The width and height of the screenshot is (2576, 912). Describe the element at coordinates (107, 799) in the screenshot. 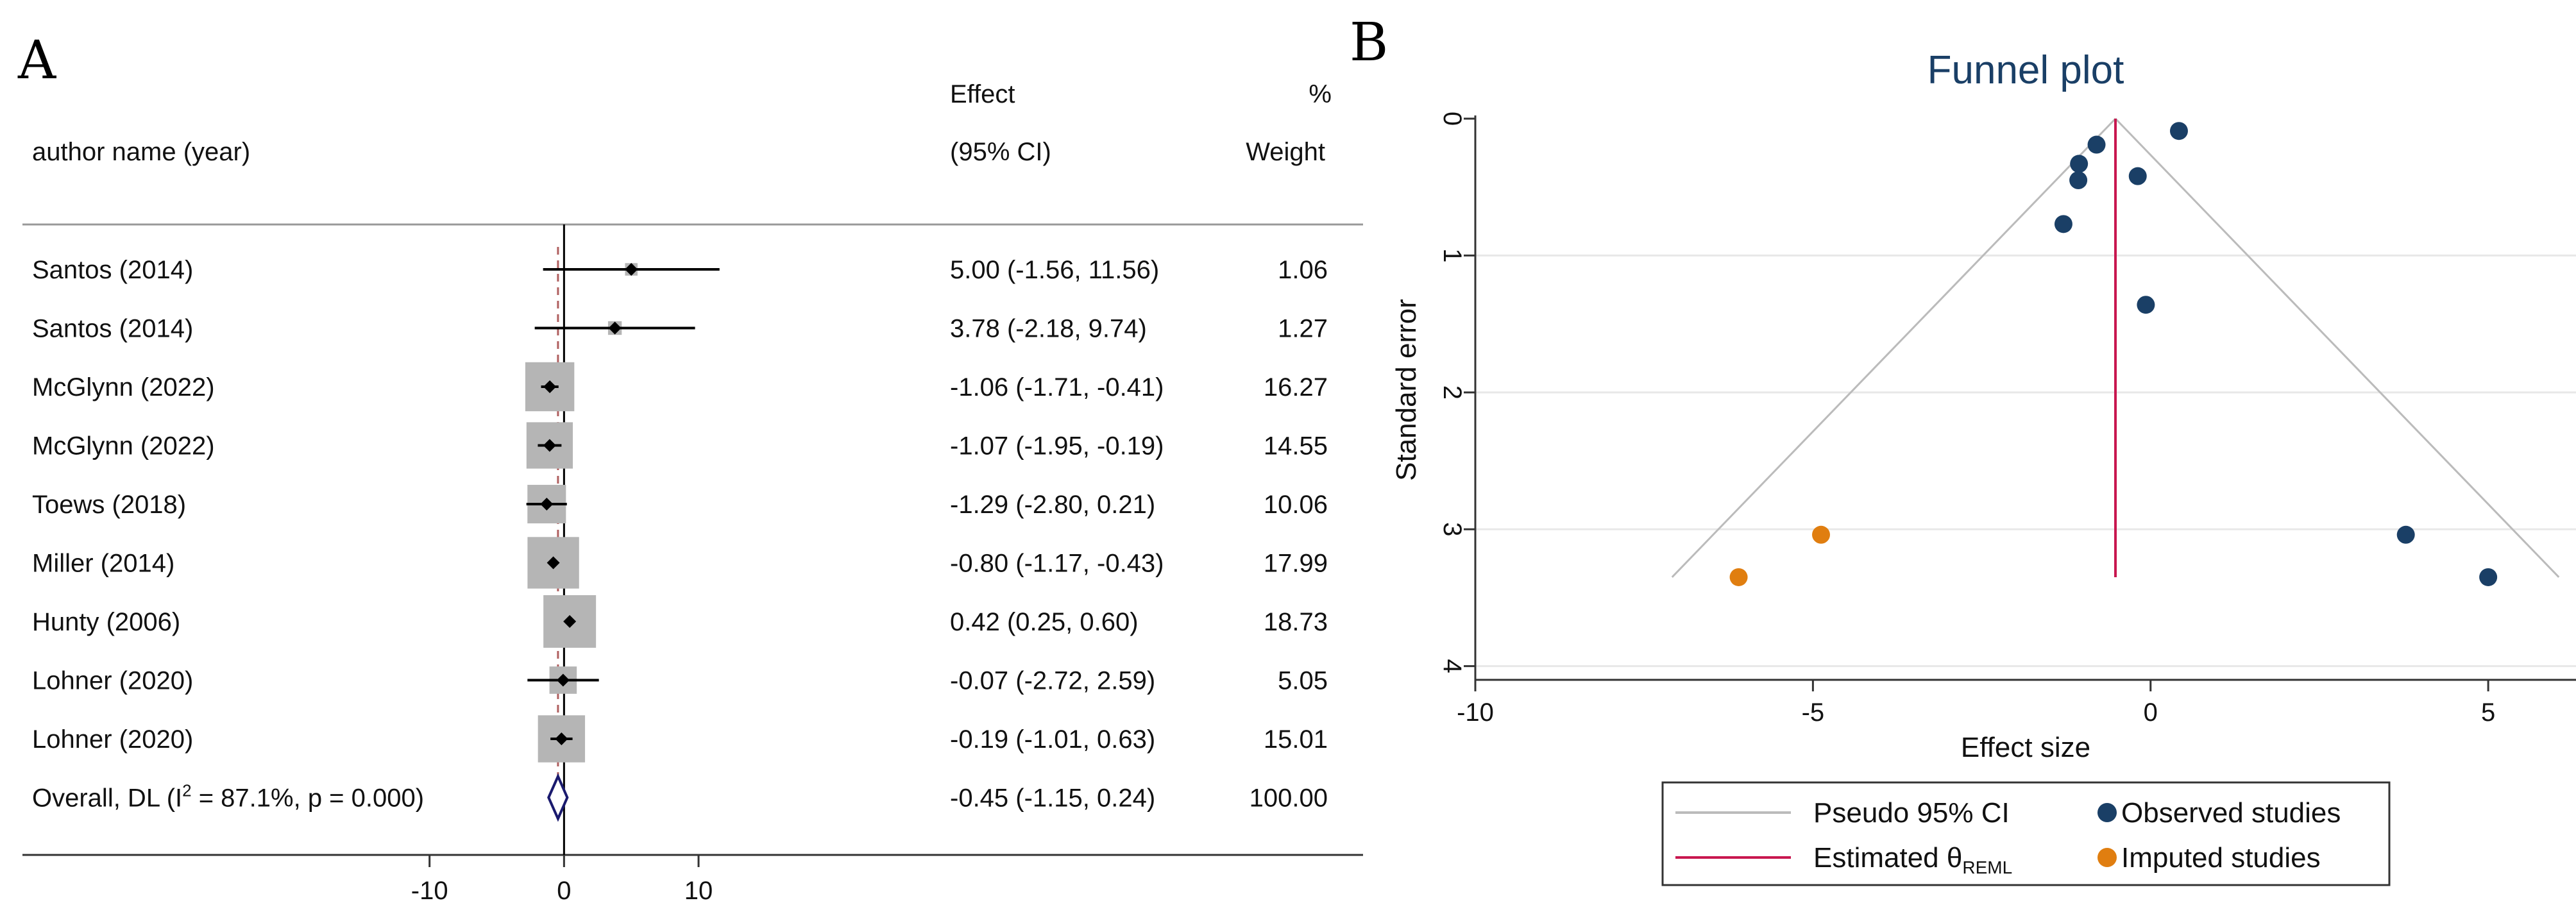

I see `overall-label-prefix: Overall, DL (I` at that location.